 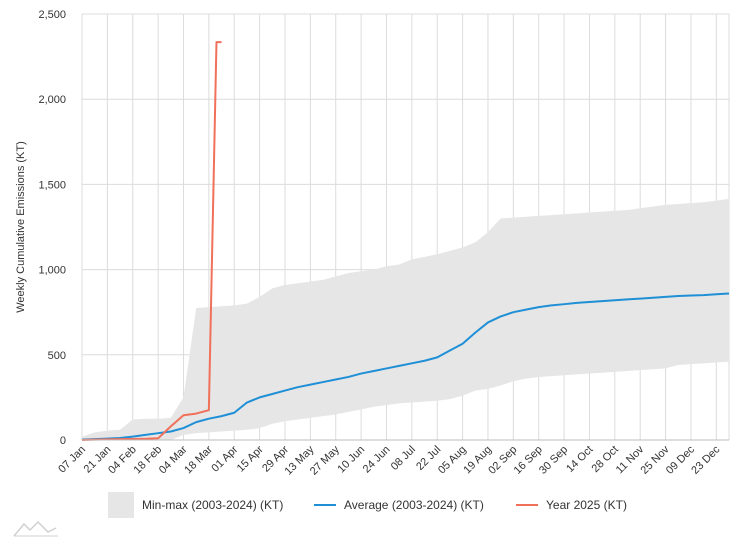 I want to click on x-tick-label: 23 Dec, so click(x=705, y=459).